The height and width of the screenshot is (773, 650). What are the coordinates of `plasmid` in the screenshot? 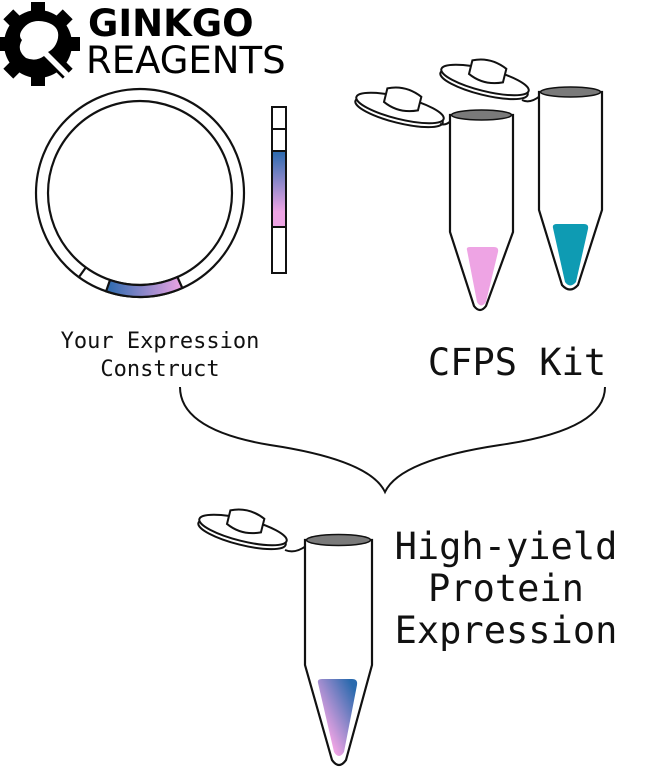 It's located at (140, 193).